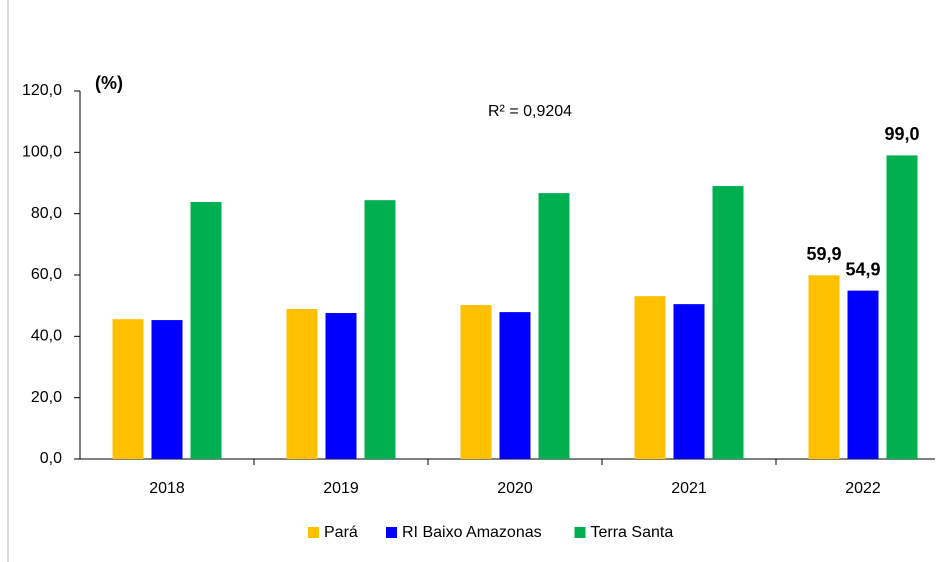 The height and width of the screenshot is (562, 950). I want to click on legend-label: Pará, so click(341, 532).